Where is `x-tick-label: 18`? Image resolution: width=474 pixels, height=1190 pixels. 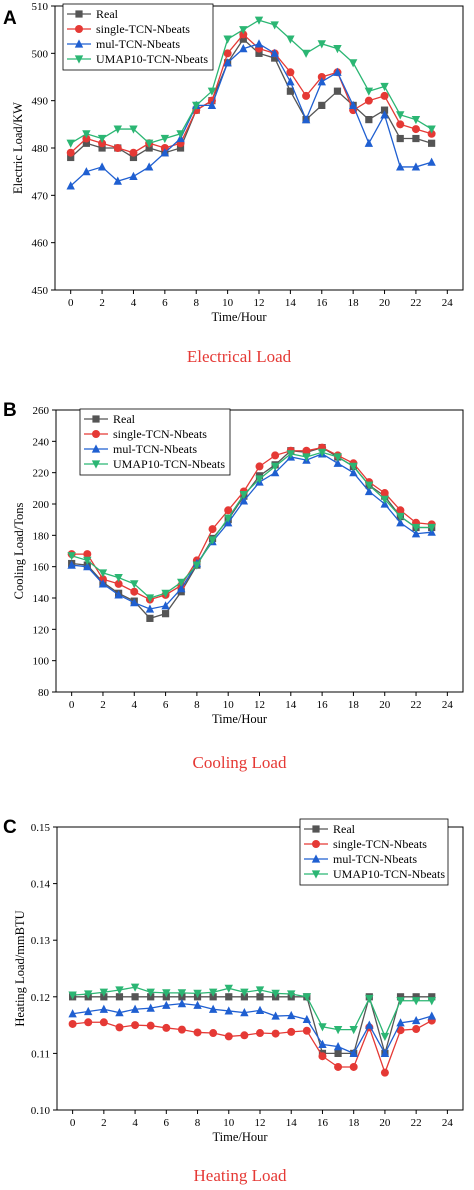
x-tick-label: 18 is located at coordinates (354, 1123).